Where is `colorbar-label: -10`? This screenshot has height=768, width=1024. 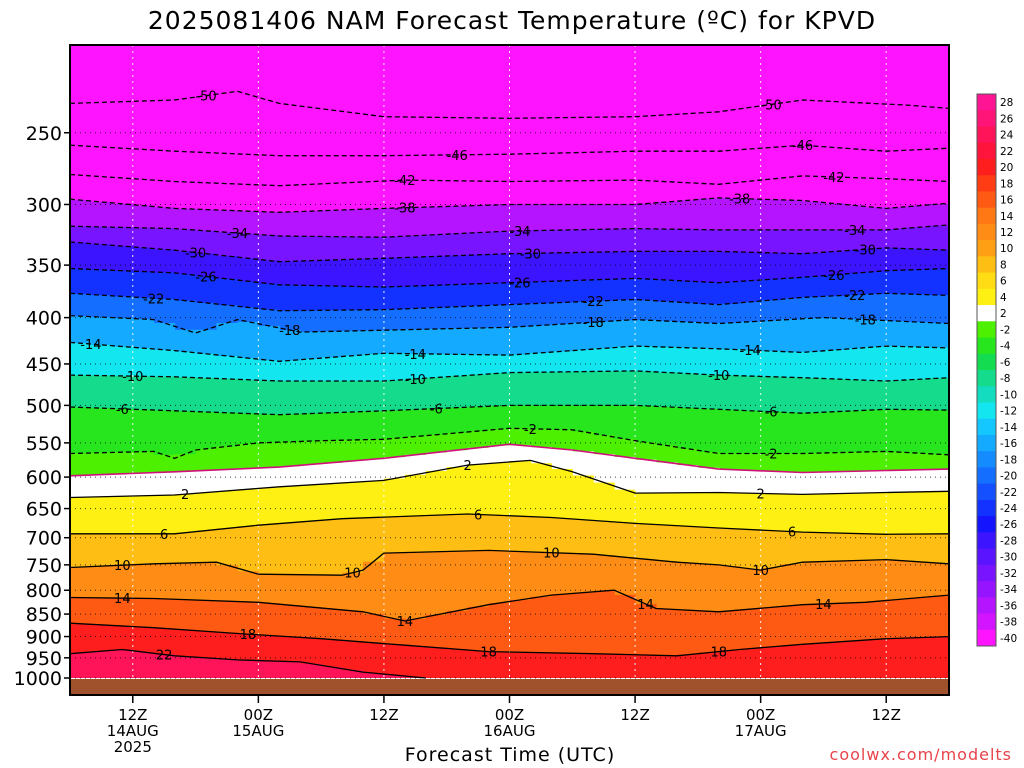
colorbar-label: -10 is located at coordinates (1008, 395).